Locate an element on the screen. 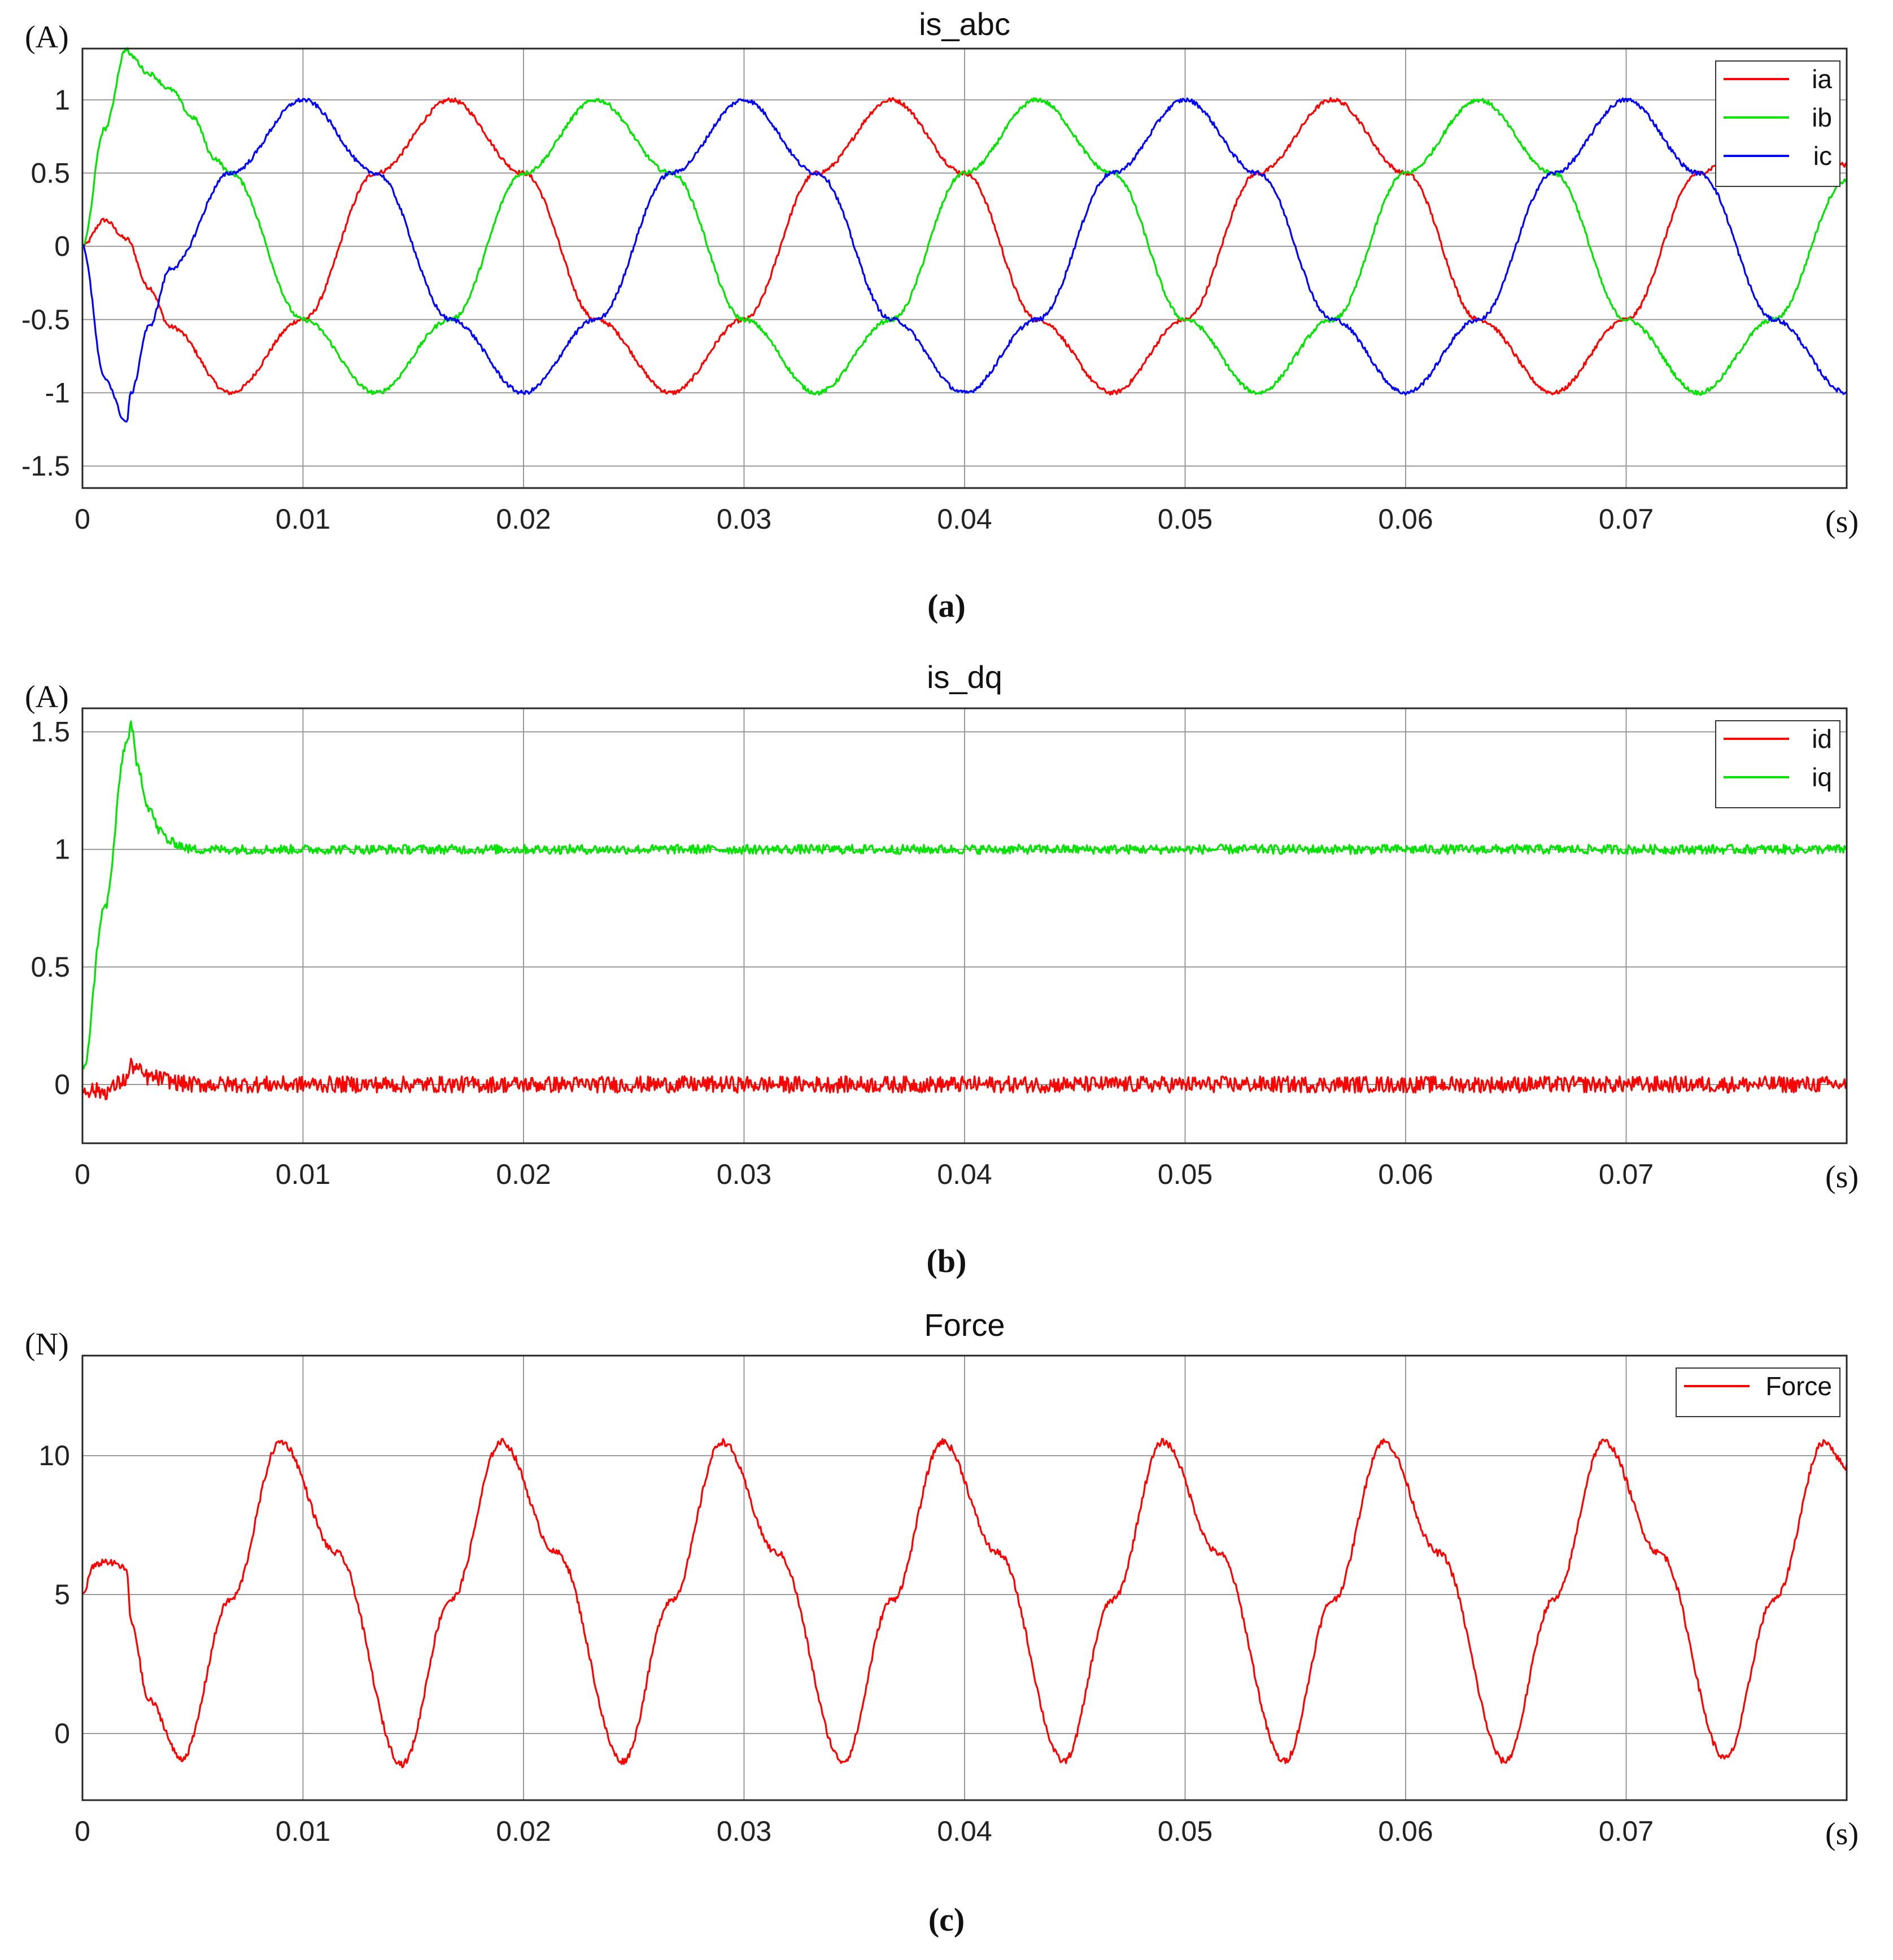 The image size is (1893, 1960). y-tick-label: 10 is located at coordinates (54, 1455).